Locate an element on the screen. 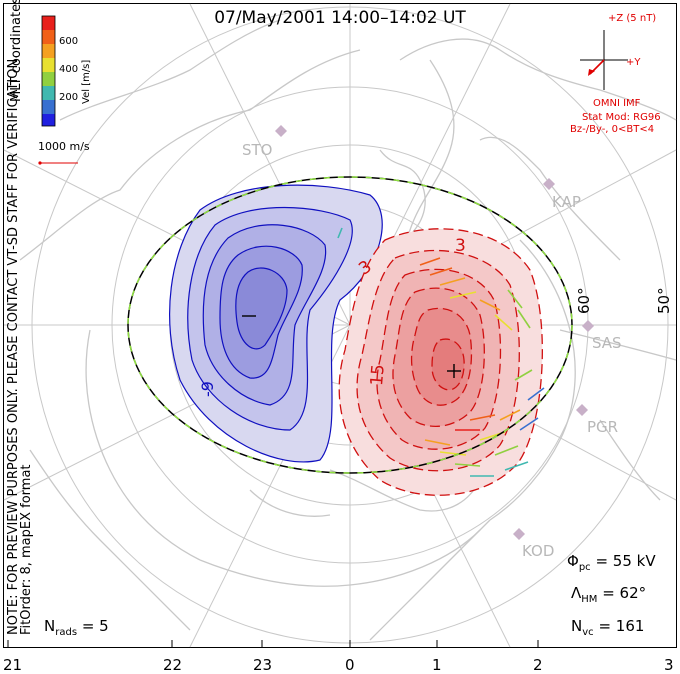  imf-source: OMNI IMF is located at coordinates (617, 103).